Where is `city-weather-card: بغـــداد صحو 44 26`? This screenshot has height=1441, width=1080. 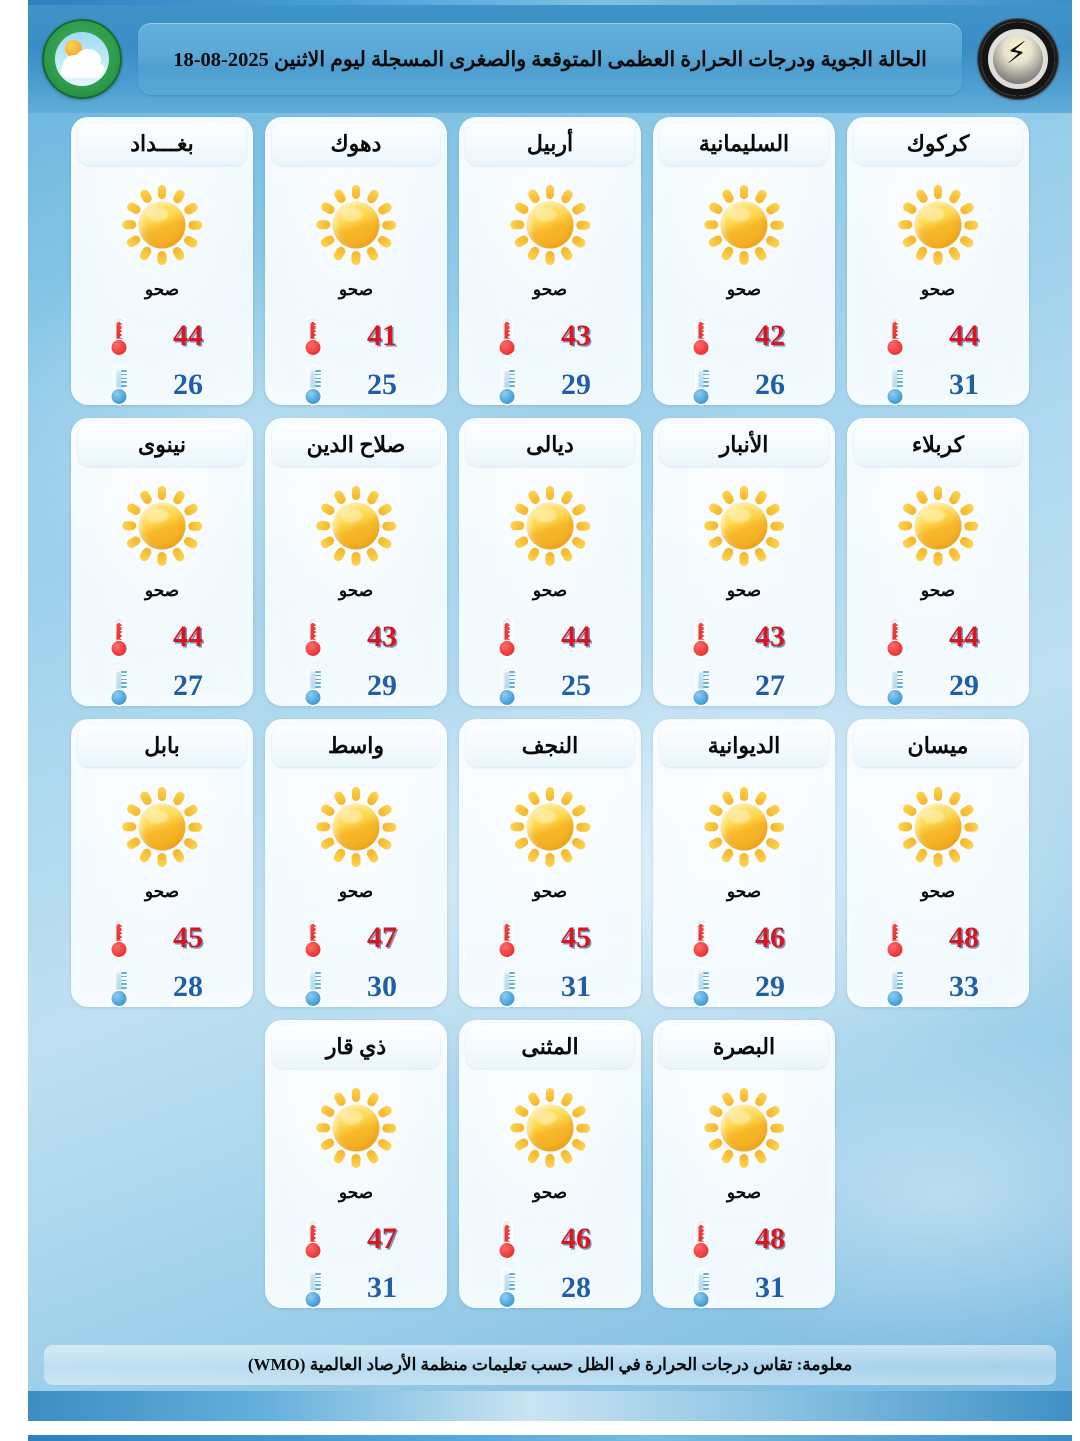 city-weather-card: بغـــداد صحو 44 26 is located at coordinates (162, 261).